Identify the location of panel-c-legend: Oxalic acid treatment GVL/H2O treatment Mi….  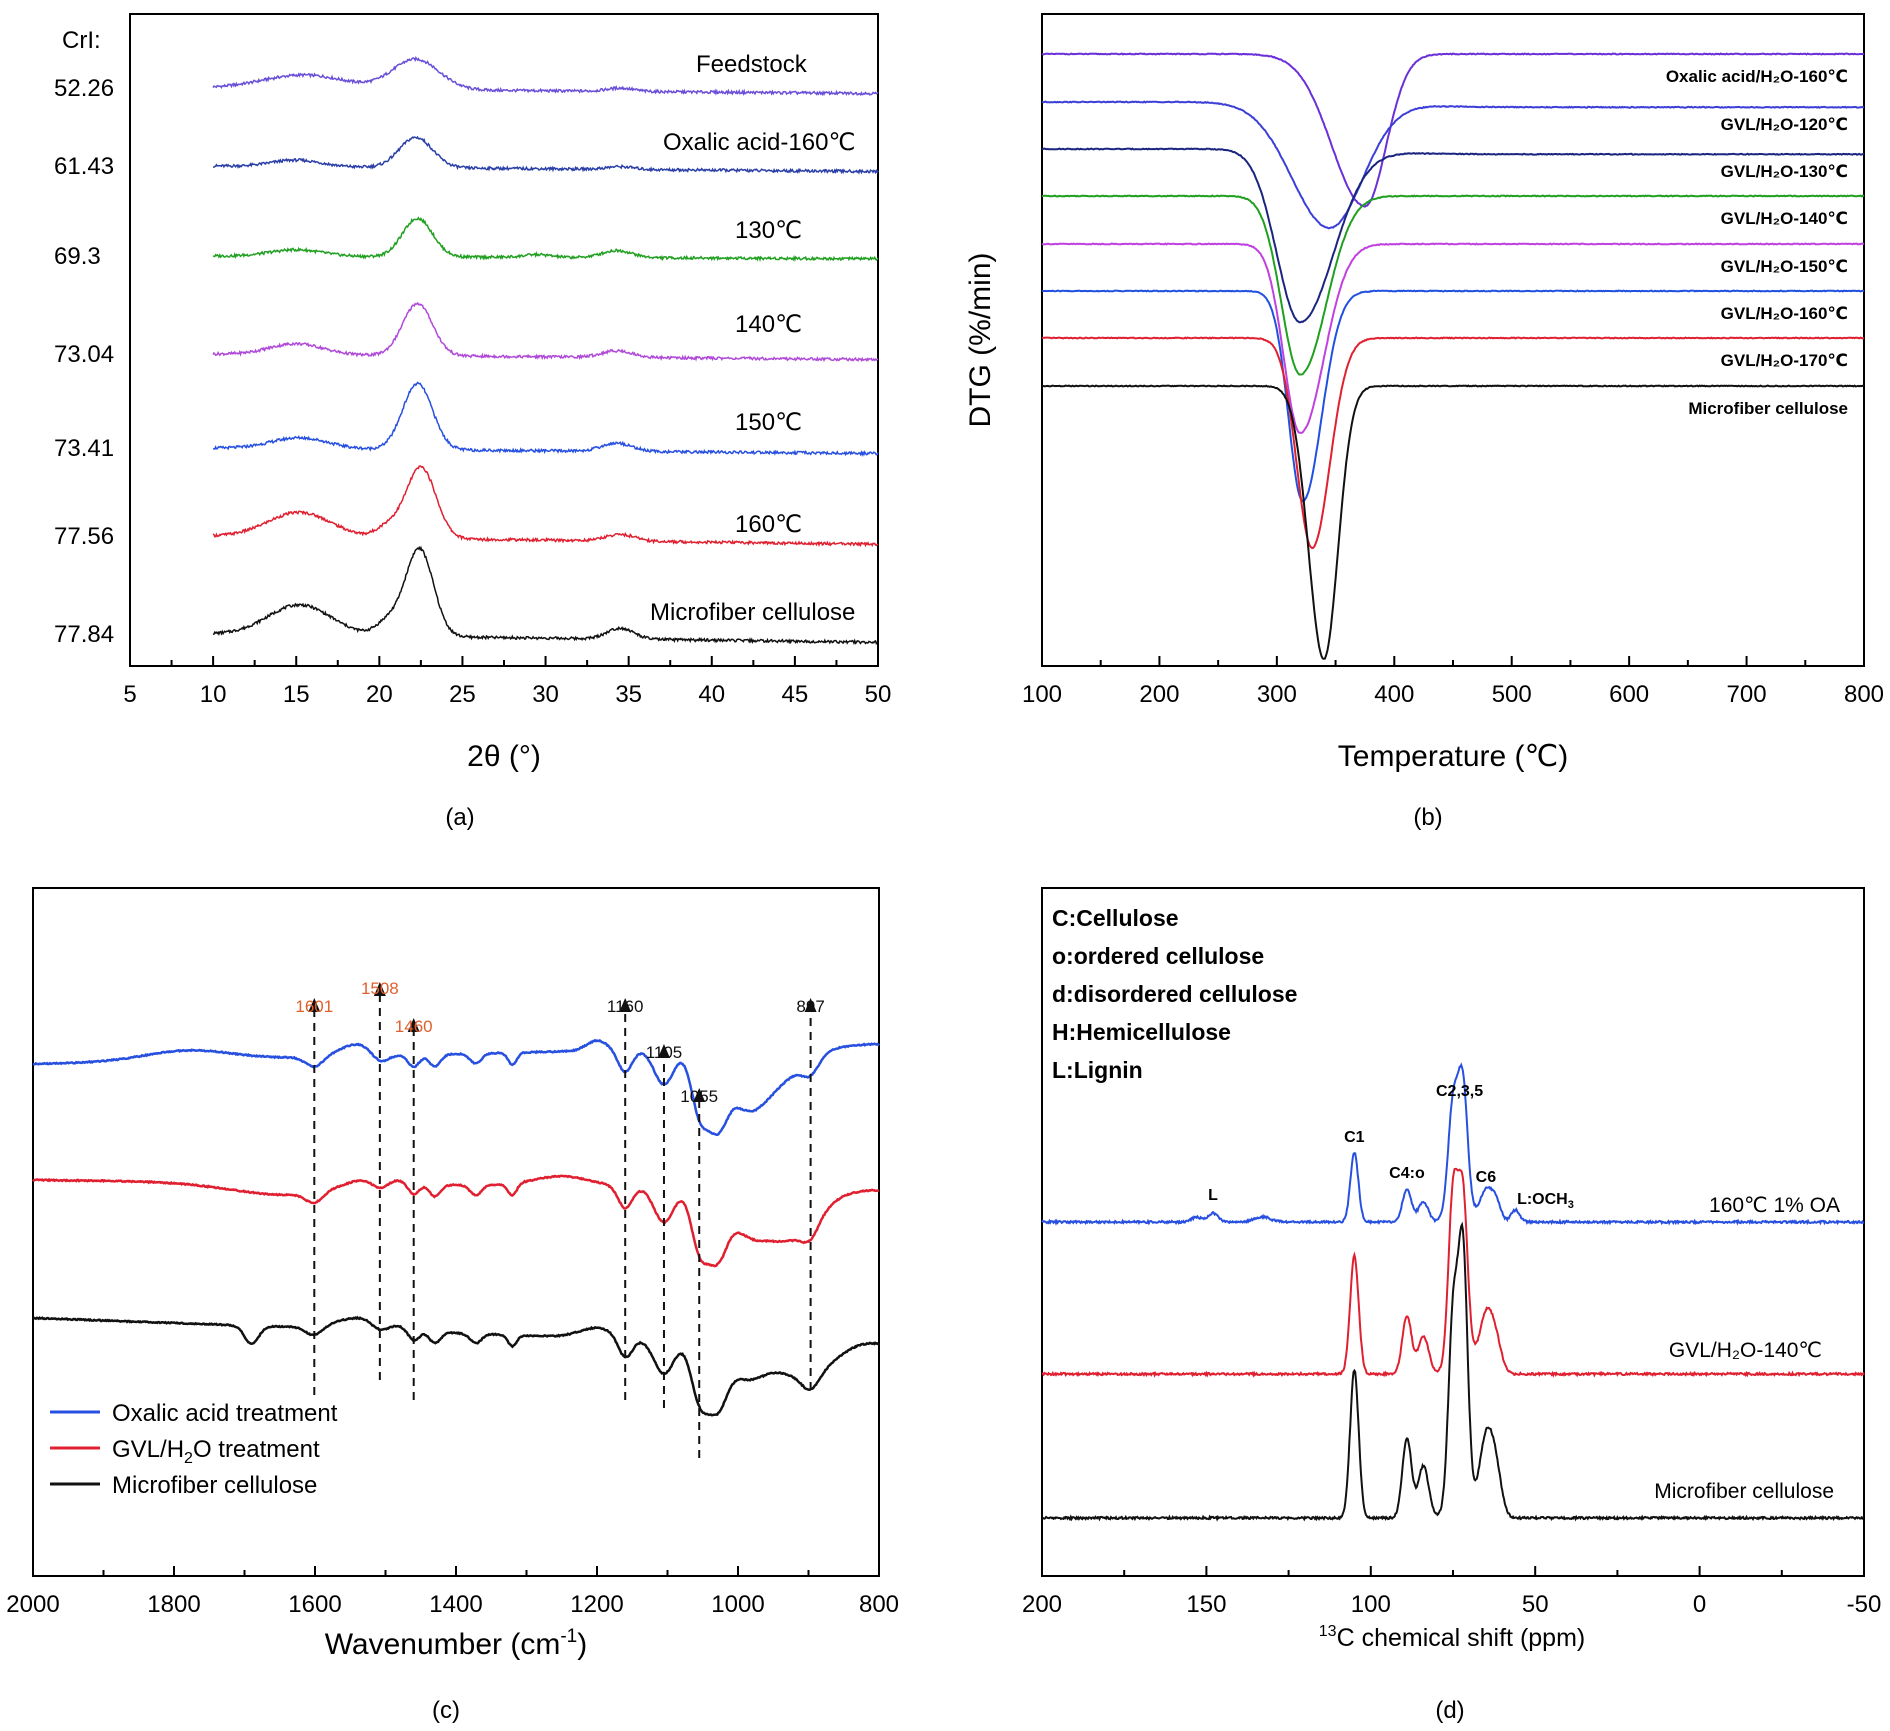
(194, 1449).